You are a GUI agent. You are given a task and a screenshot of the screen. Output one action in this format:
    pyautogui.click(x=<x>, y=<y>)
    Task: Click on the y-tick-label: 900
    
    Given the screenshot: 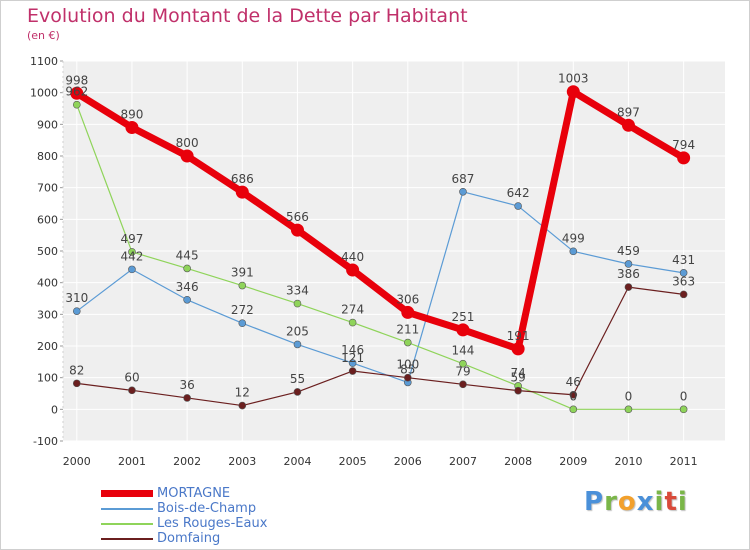 What is the action you would take?
    pyautogui.click(x=47, y=124)
    